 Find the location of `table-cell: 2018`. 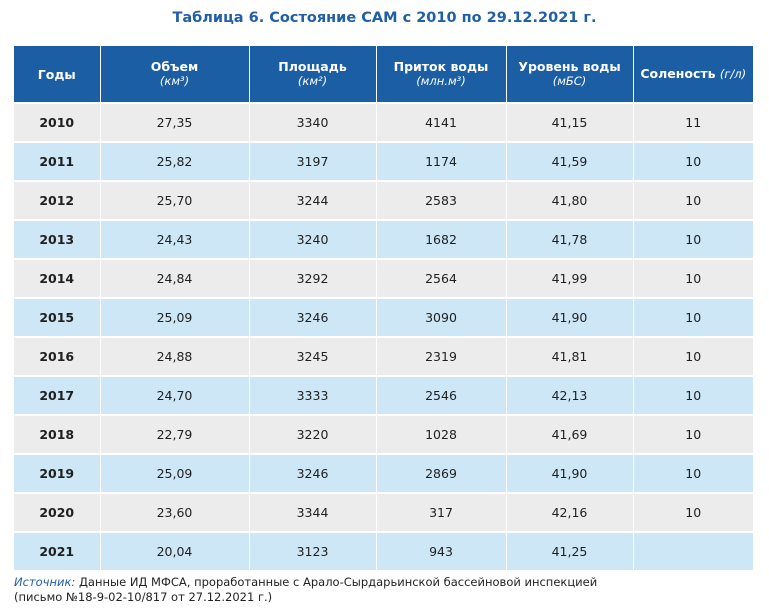

table-cell: 2018 is located at coordinates (57, 434).